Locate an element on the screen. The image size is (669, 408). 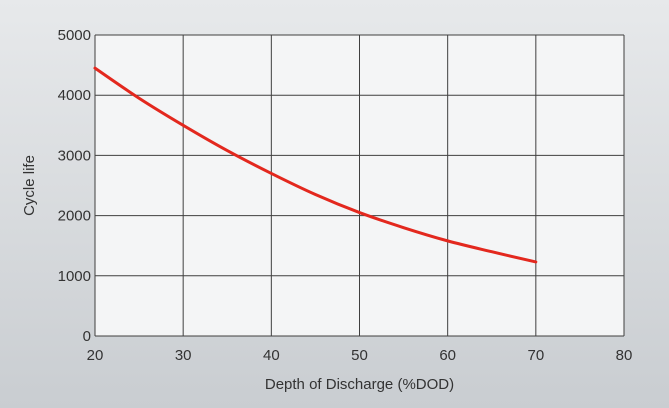
y-tick-label: 4000 is located at coordinates (74, 95).